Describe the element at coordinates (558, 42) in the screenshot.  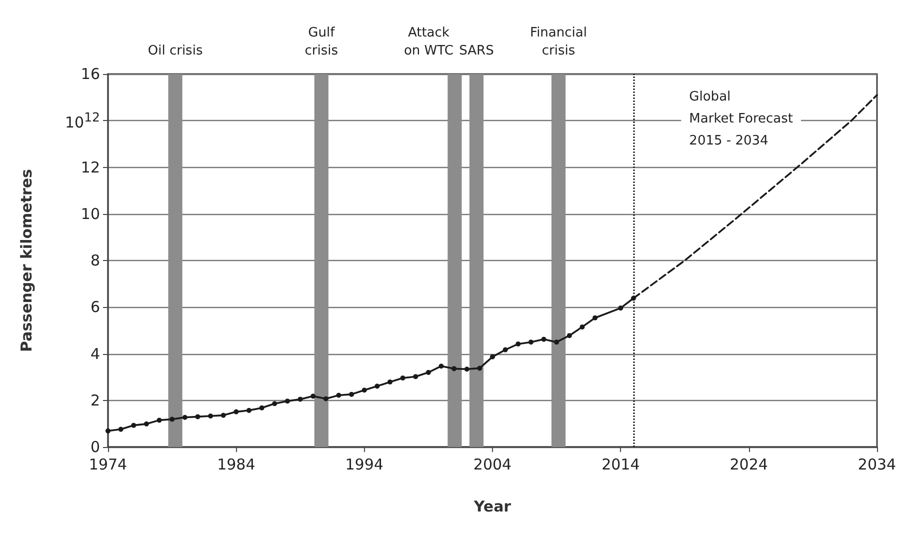
I see `band-label: Financial crisis` at that location.